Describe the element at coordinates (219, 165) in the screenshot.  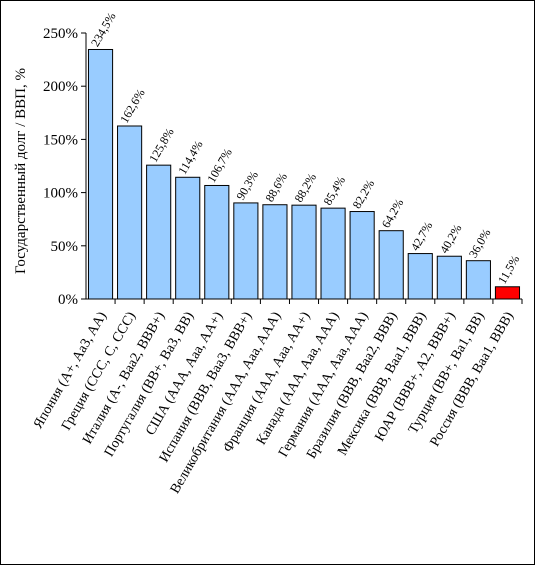
I see `data-label: 106,7%` at that location.